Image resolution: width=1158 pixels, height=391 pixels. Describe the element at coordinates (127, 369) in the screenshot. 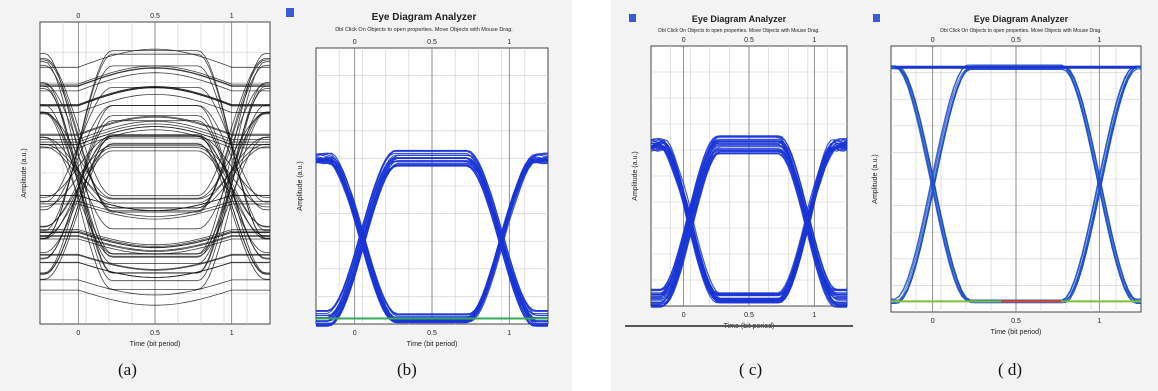

I see `caption-a: (a)` at that location.